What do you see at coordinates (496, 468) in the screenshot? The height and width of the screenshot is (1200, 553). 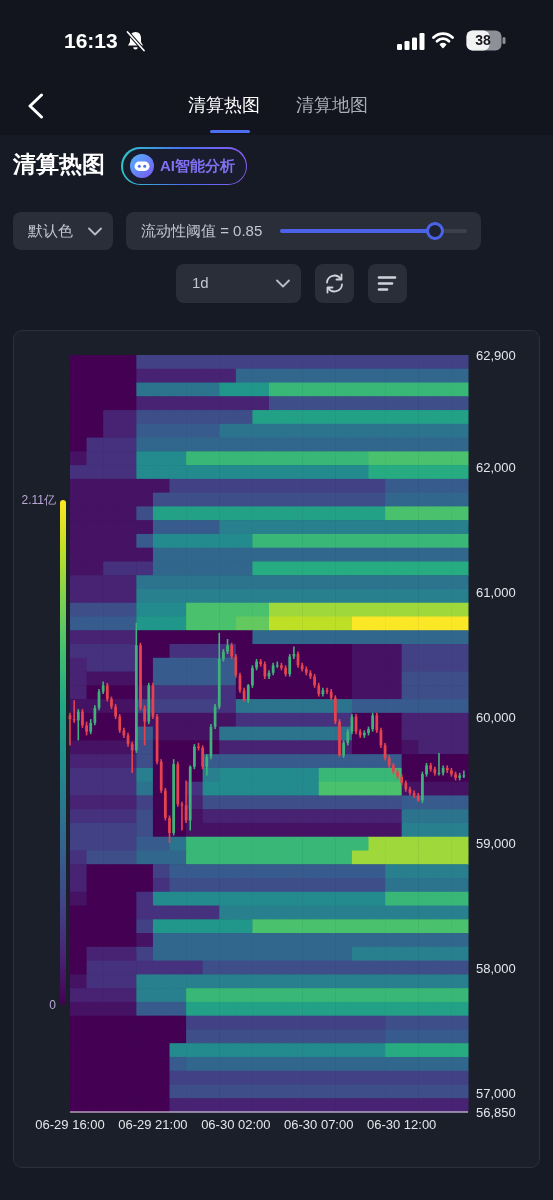 I see `y-tick-label: 62,000` at bounding box center [496, 468].